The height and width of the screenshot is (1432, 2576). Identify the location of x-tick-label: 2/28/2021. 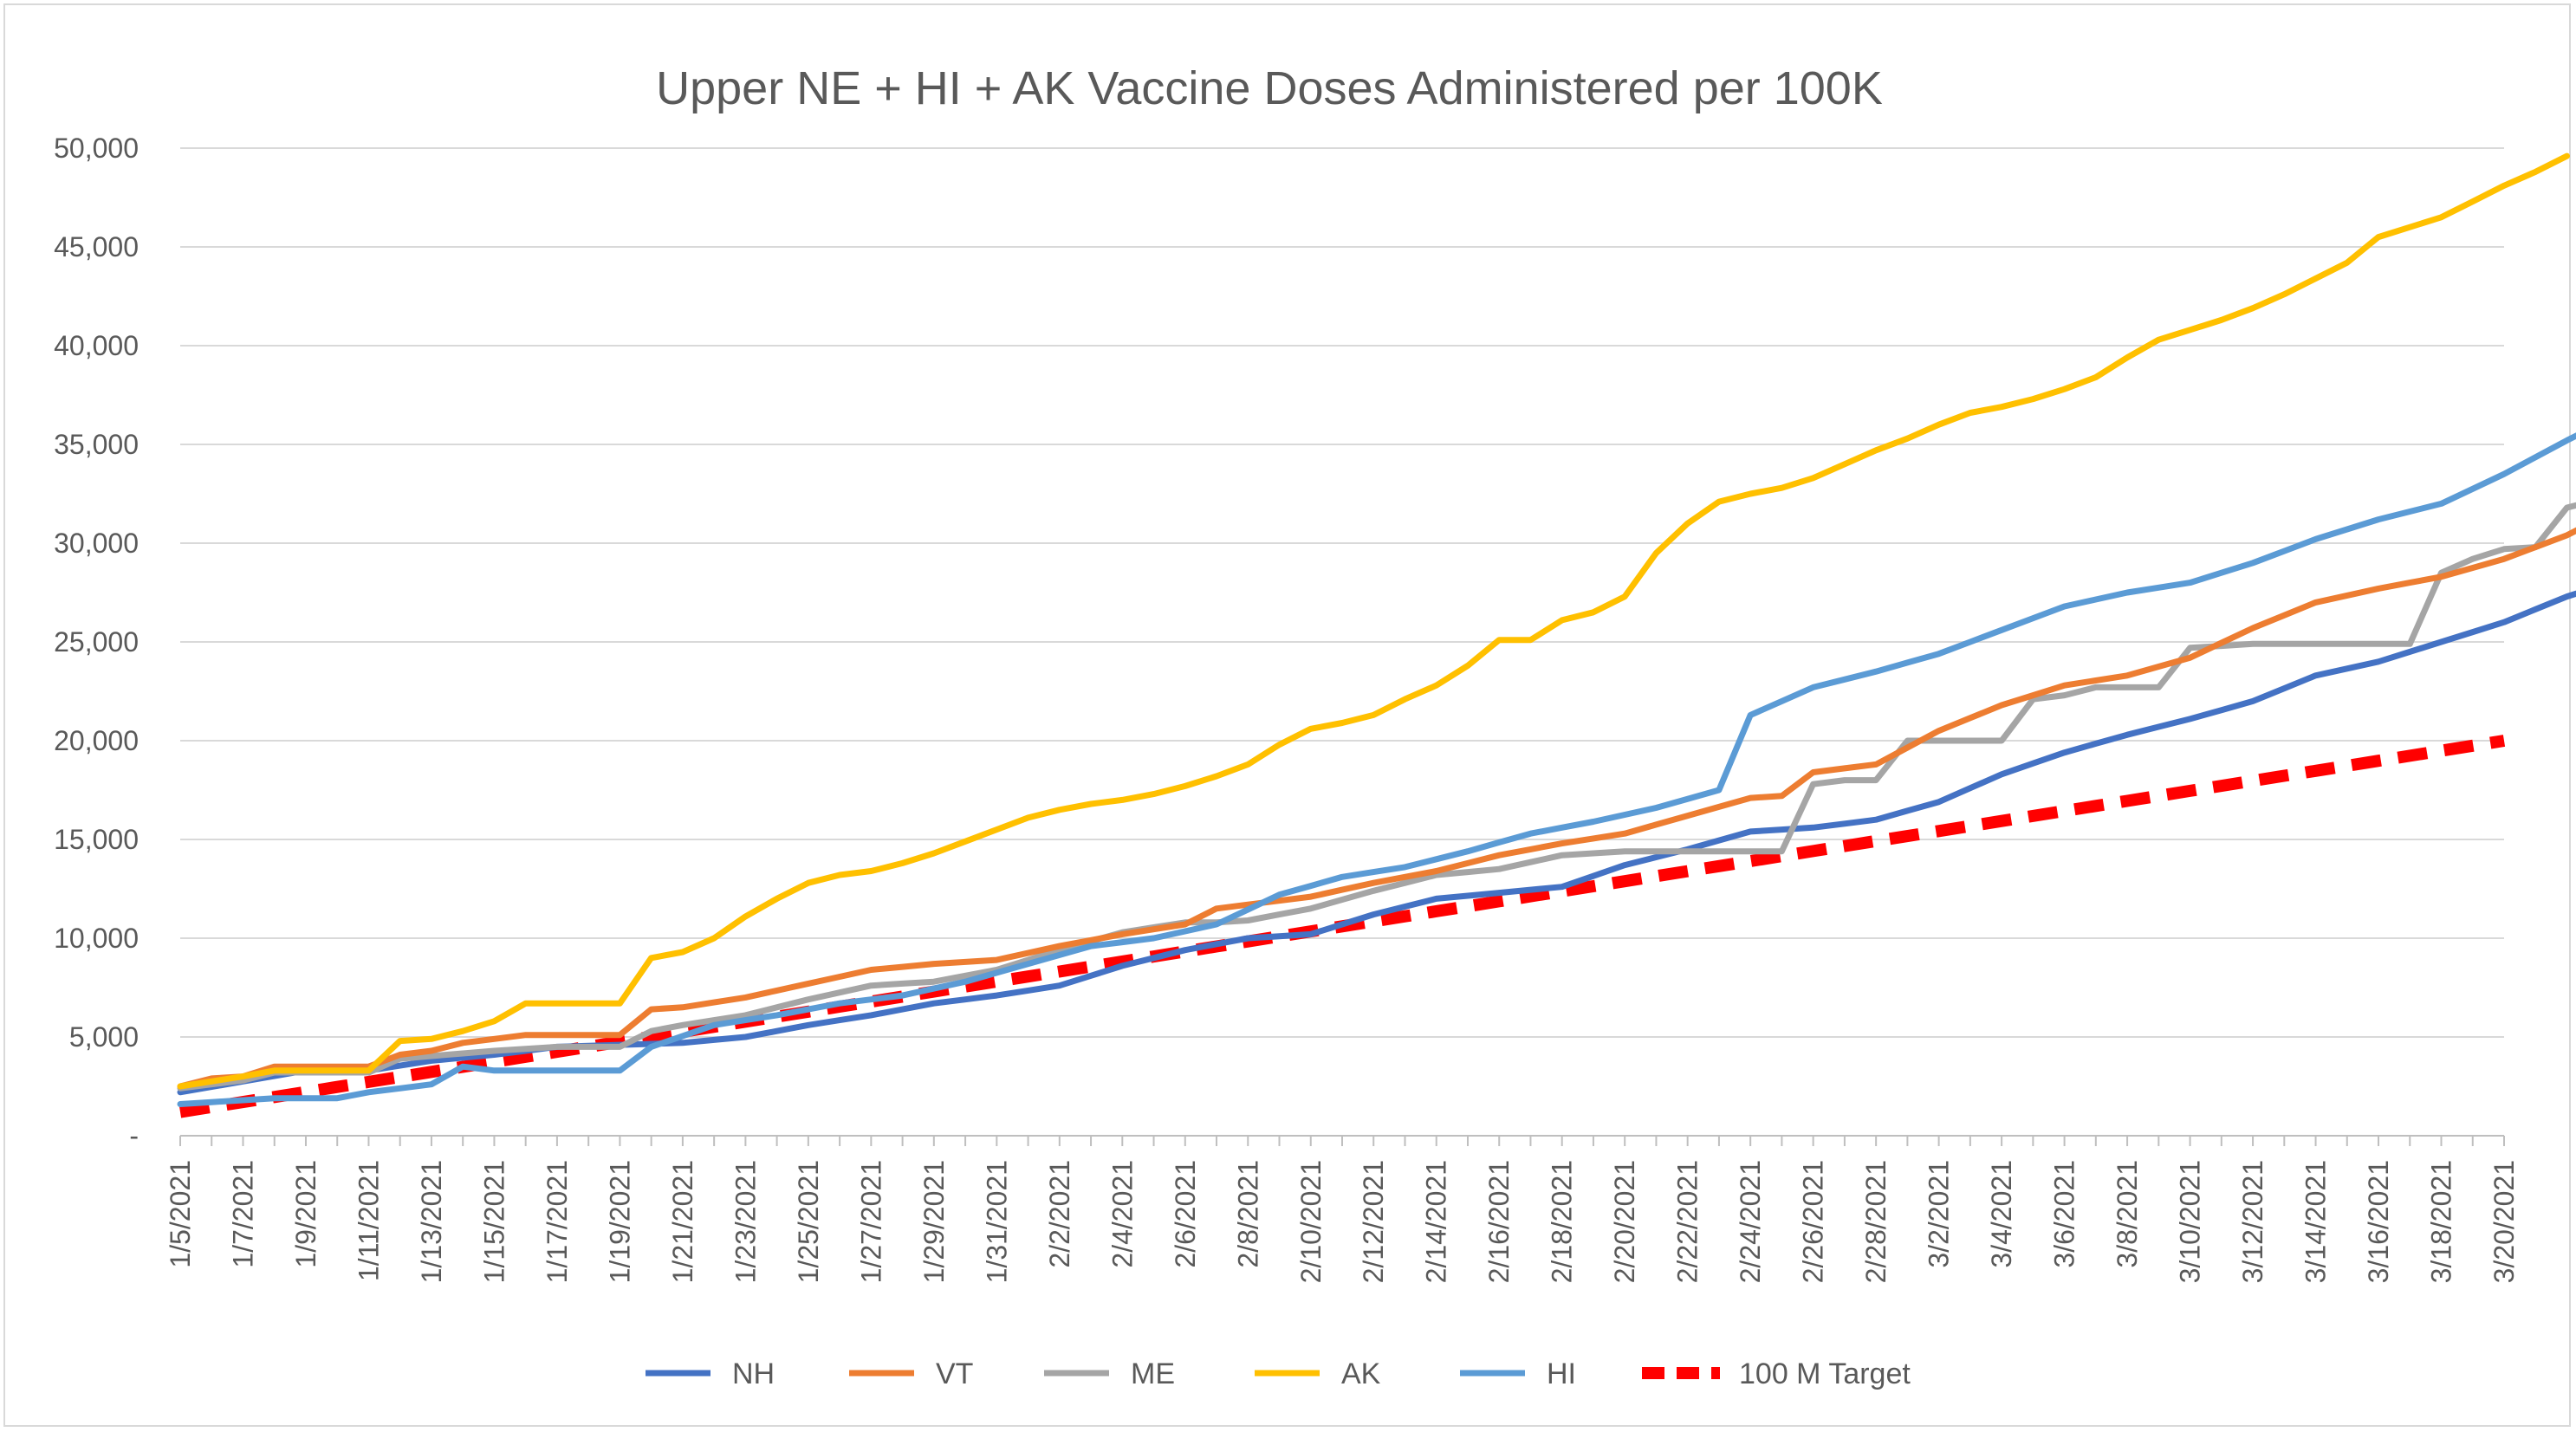
(1875, 1221).